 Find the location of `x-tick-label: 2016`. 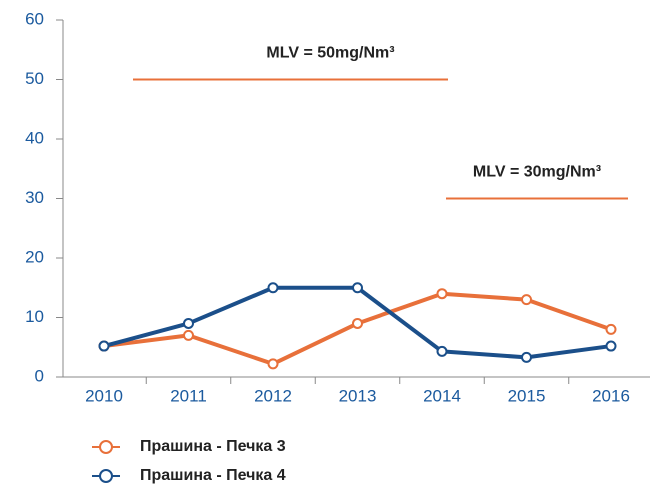

x-tick-label: 2016 is located at coordinates (611, 395).